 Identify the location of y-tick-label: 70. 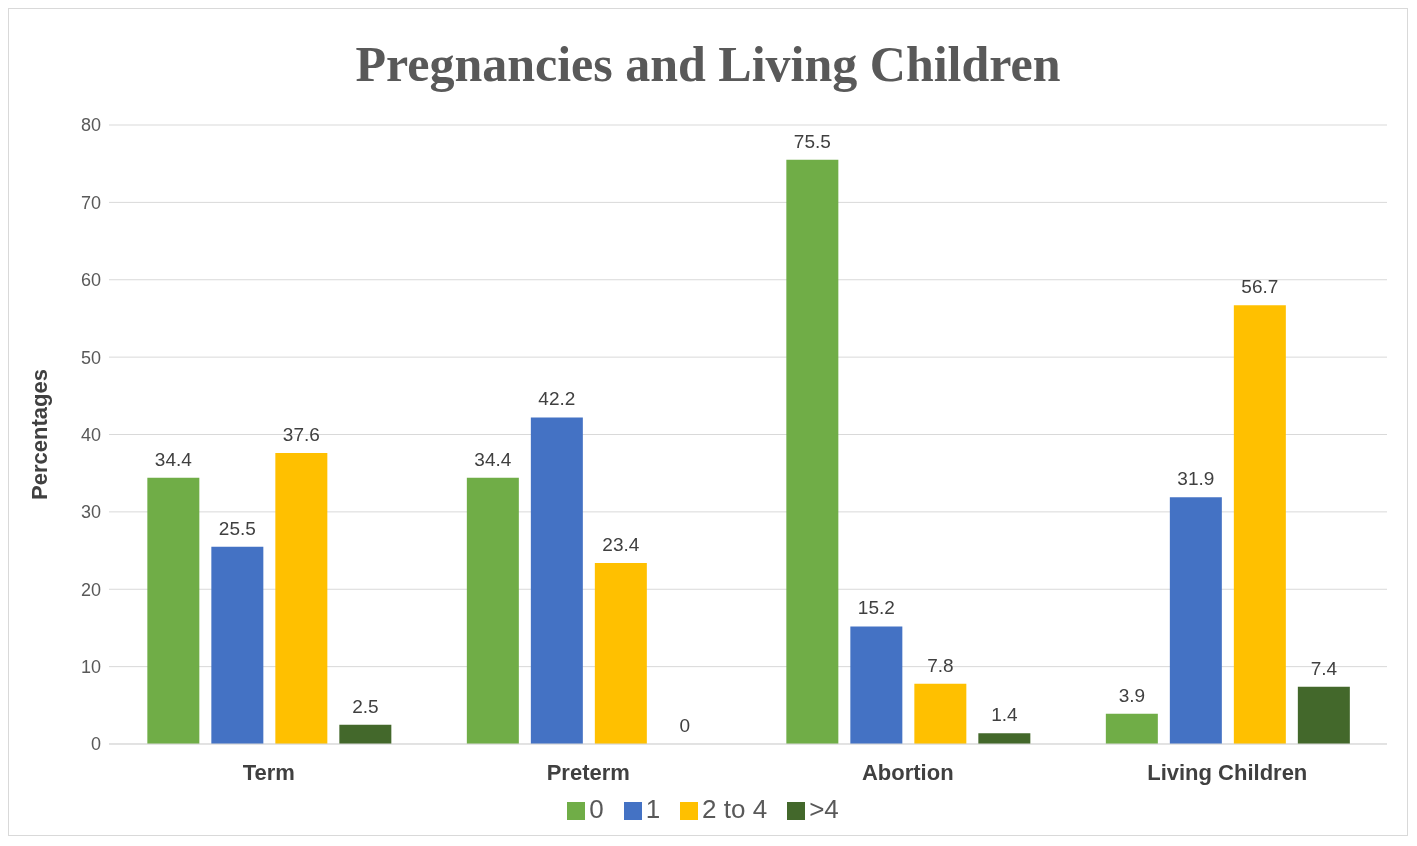
(90, 202).